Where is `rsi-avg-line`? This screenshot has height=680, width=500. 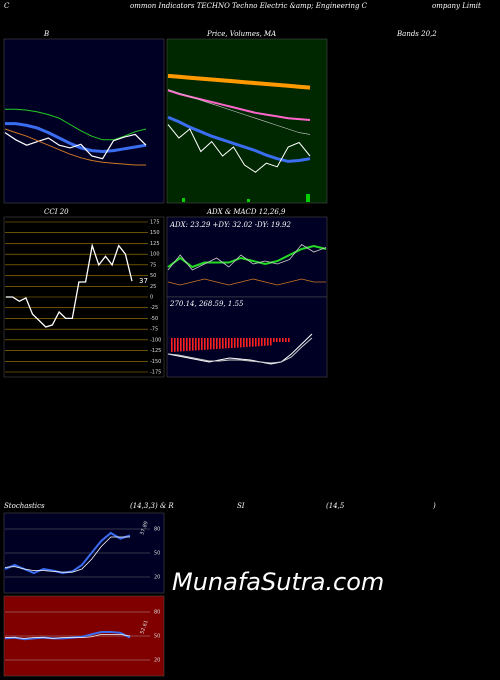
rsi-avg-line is located at coordinates (68, 636).